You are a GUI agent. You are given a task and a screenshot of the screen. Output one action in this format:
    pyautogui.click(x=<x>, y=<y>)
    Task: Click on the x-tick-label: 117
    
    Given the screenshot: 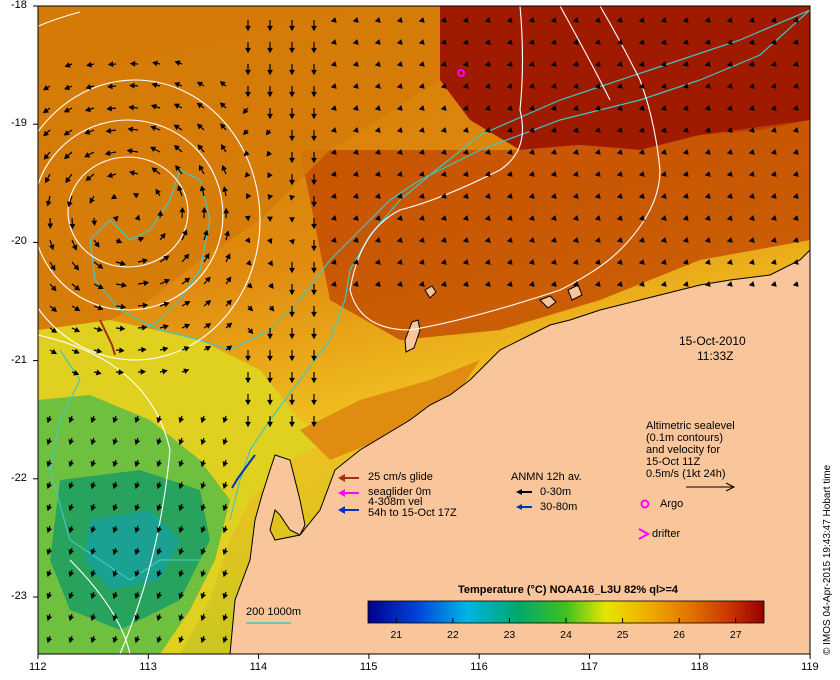 What is the action you would take?
    pyautogui.click(x=589, y=667)
    